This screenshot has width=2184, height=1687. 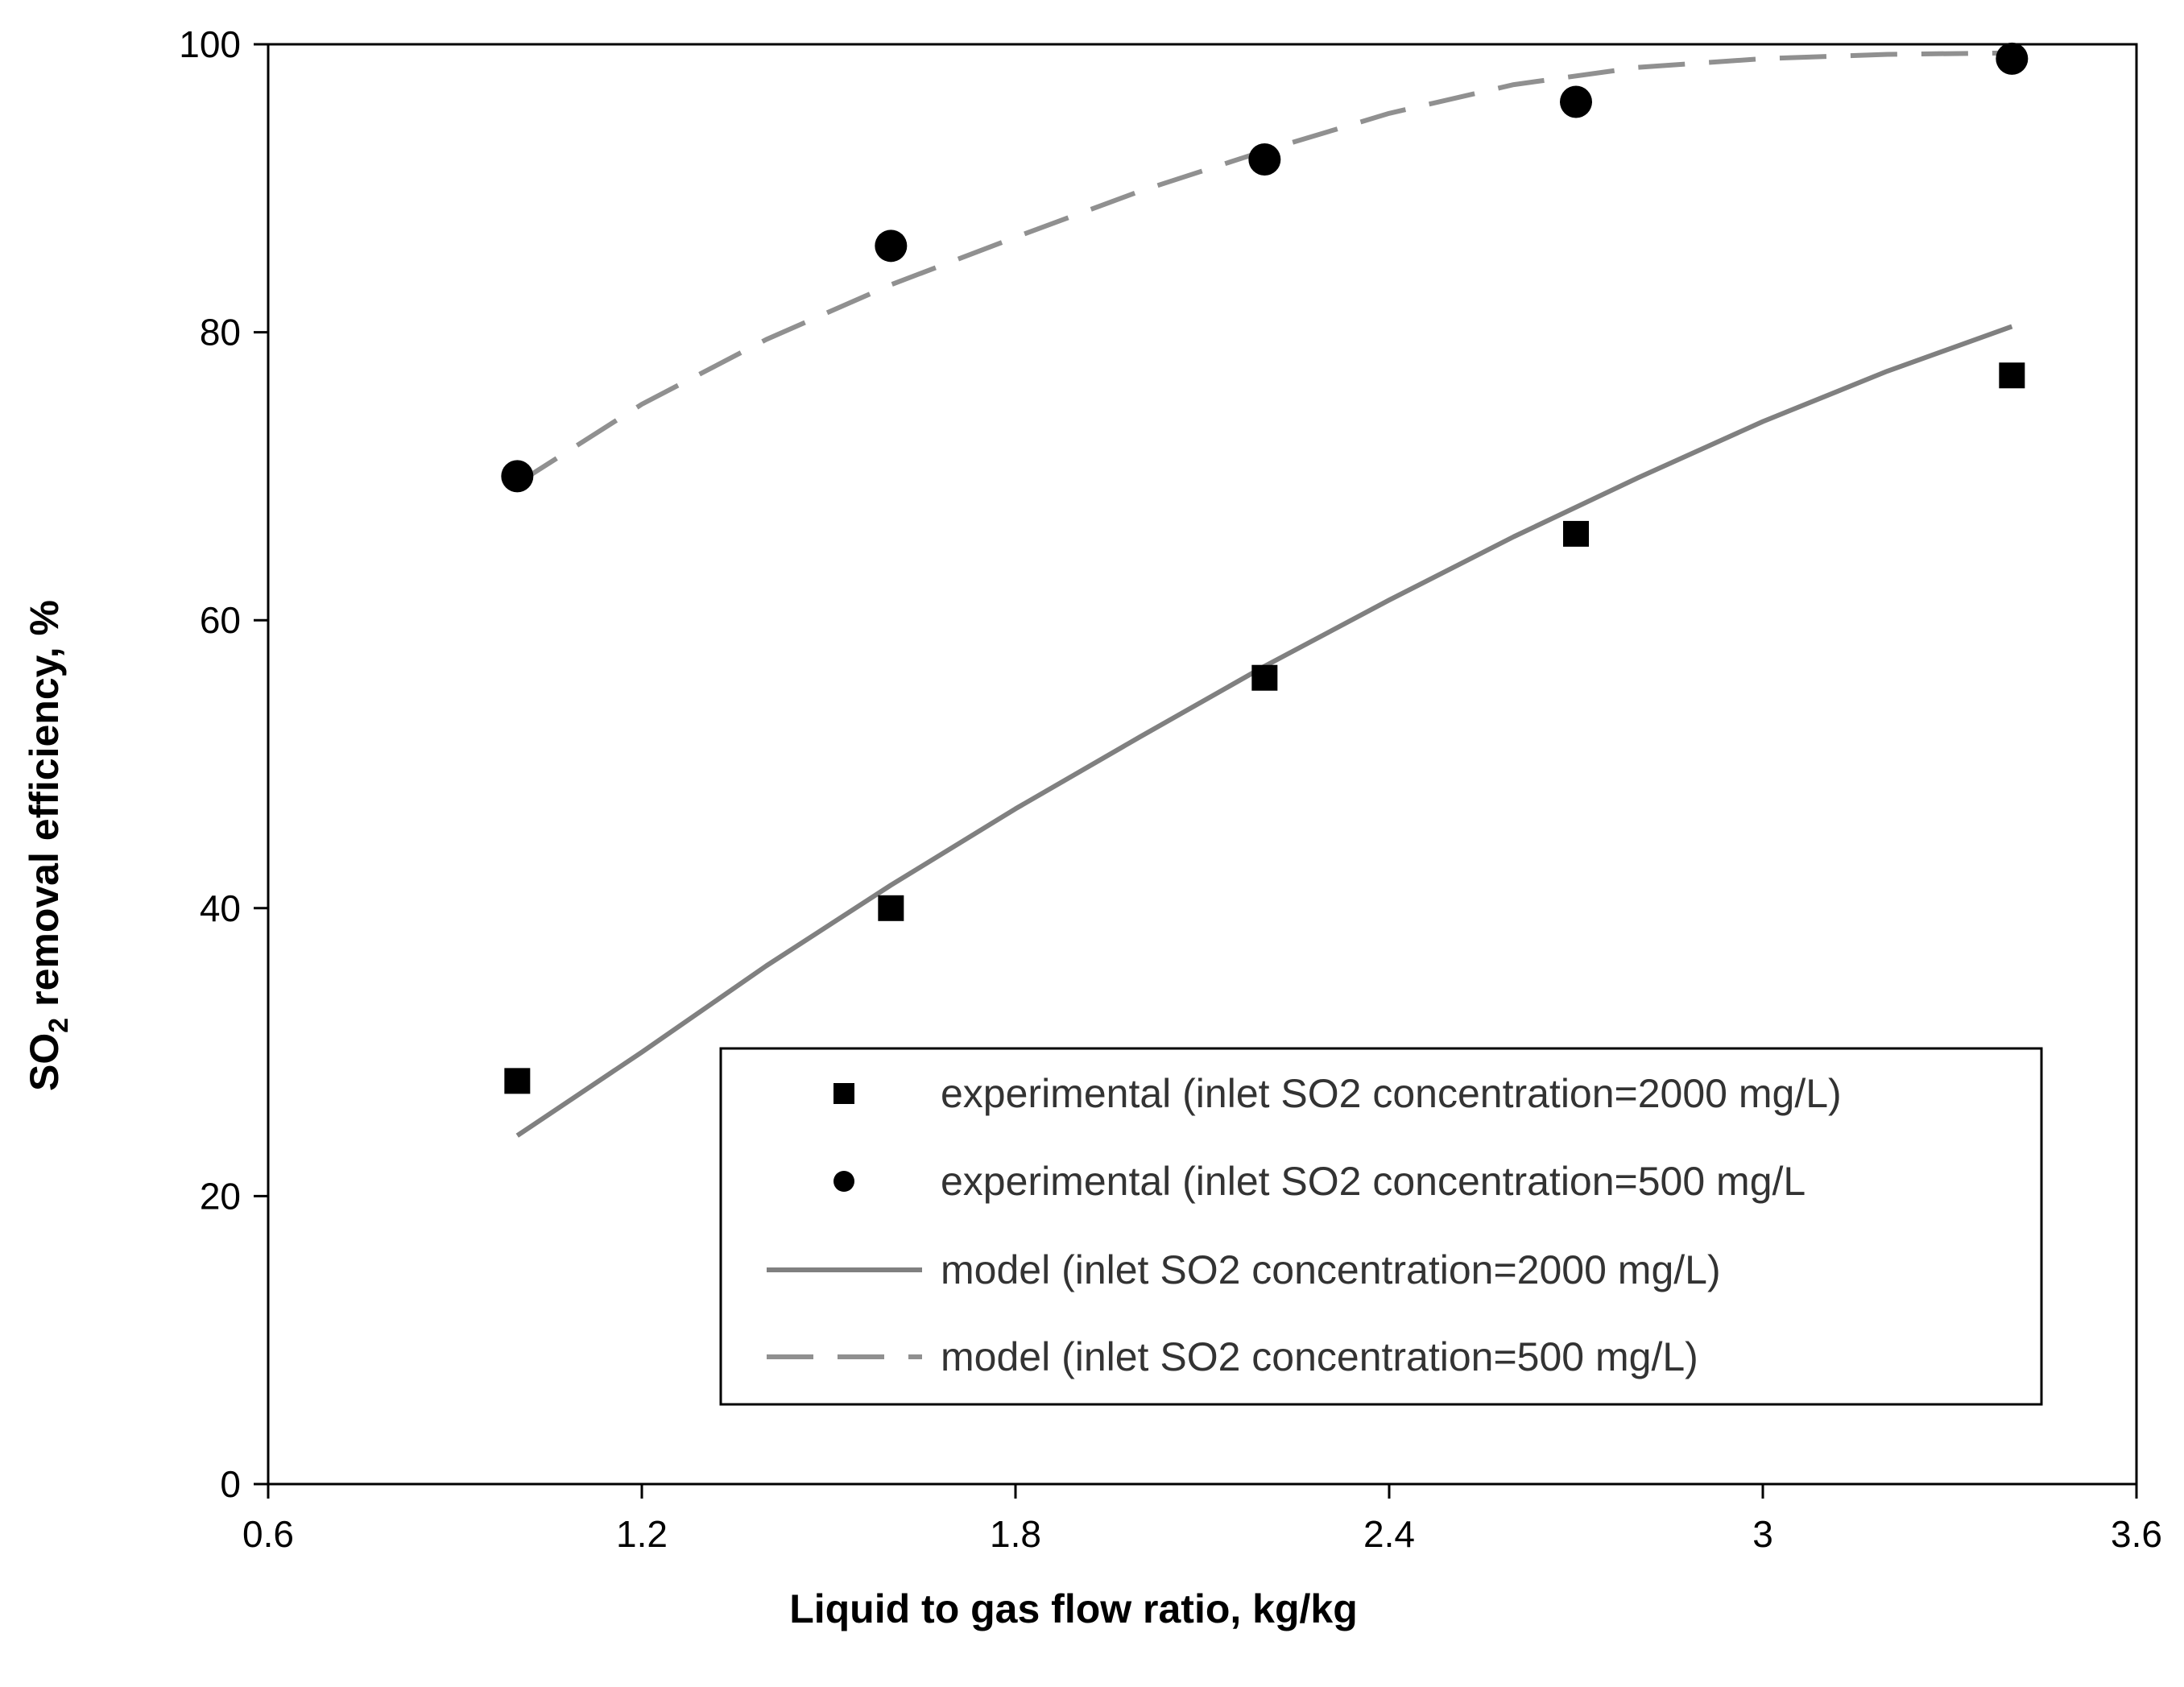 What do you see at coordinates (210, 44) in the screenshot?
I see `y-tick-label: 100` at bounding box center [210, 44].